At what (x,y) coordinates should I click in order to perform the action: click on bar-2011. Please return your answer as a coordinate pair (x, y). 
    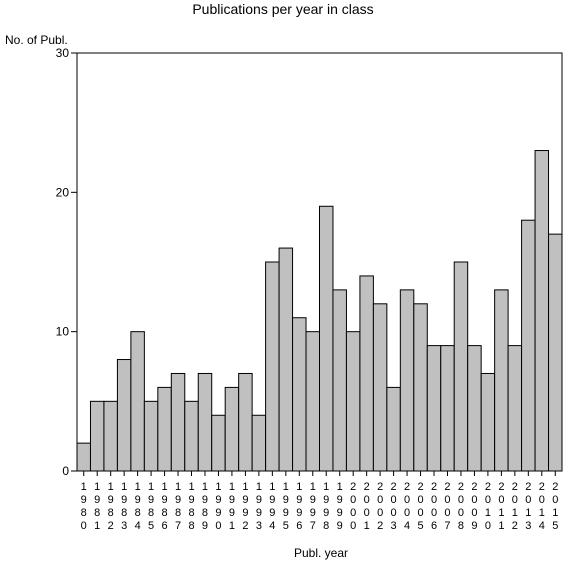
    Looking at the image, I should click on (501, 380).